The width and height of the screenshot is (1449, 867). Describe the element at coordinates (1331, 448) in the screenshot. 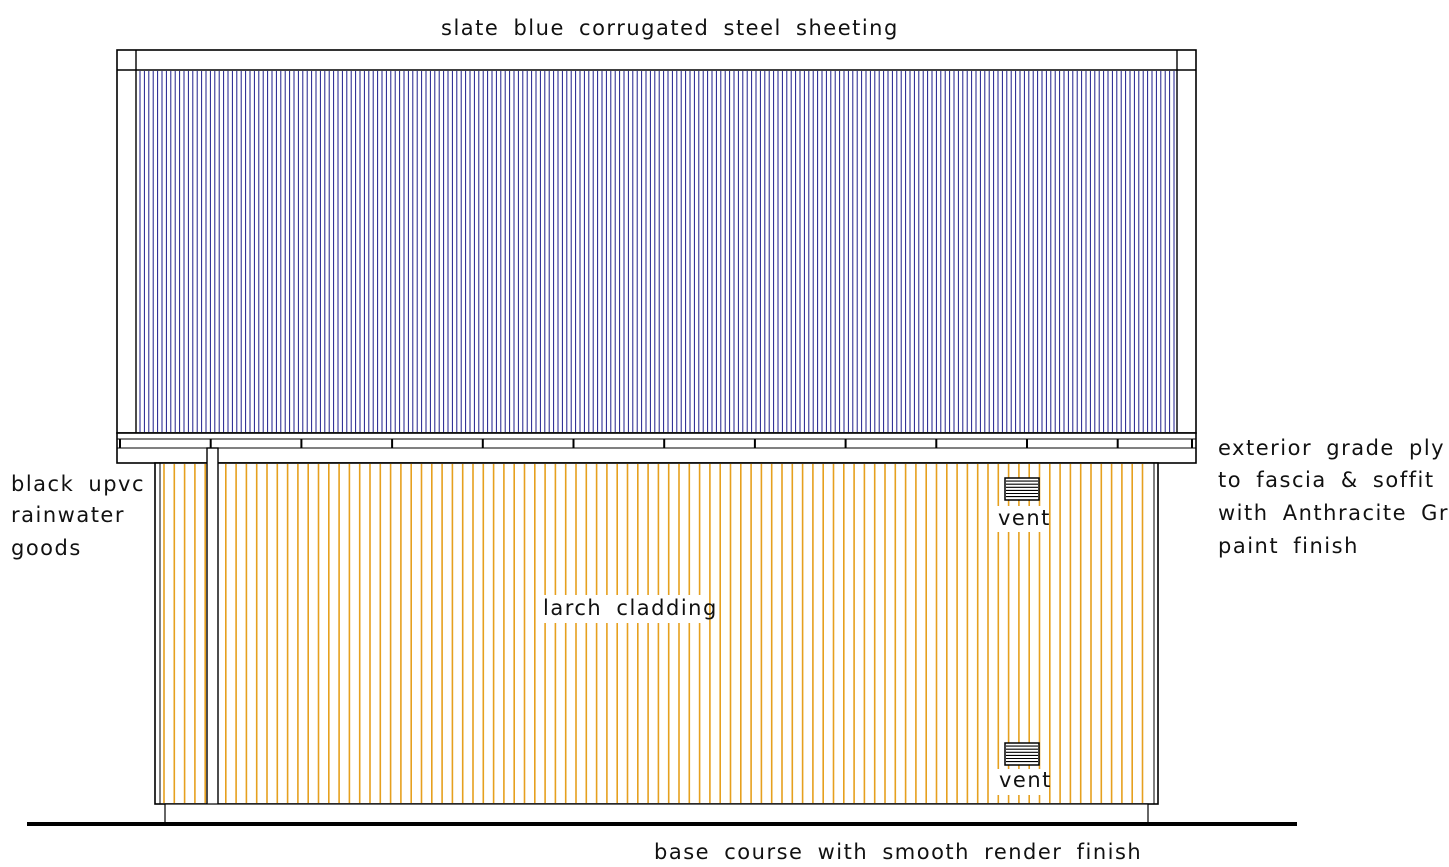

I see `label-fascia-line-1: exterior grade ply` at that location.